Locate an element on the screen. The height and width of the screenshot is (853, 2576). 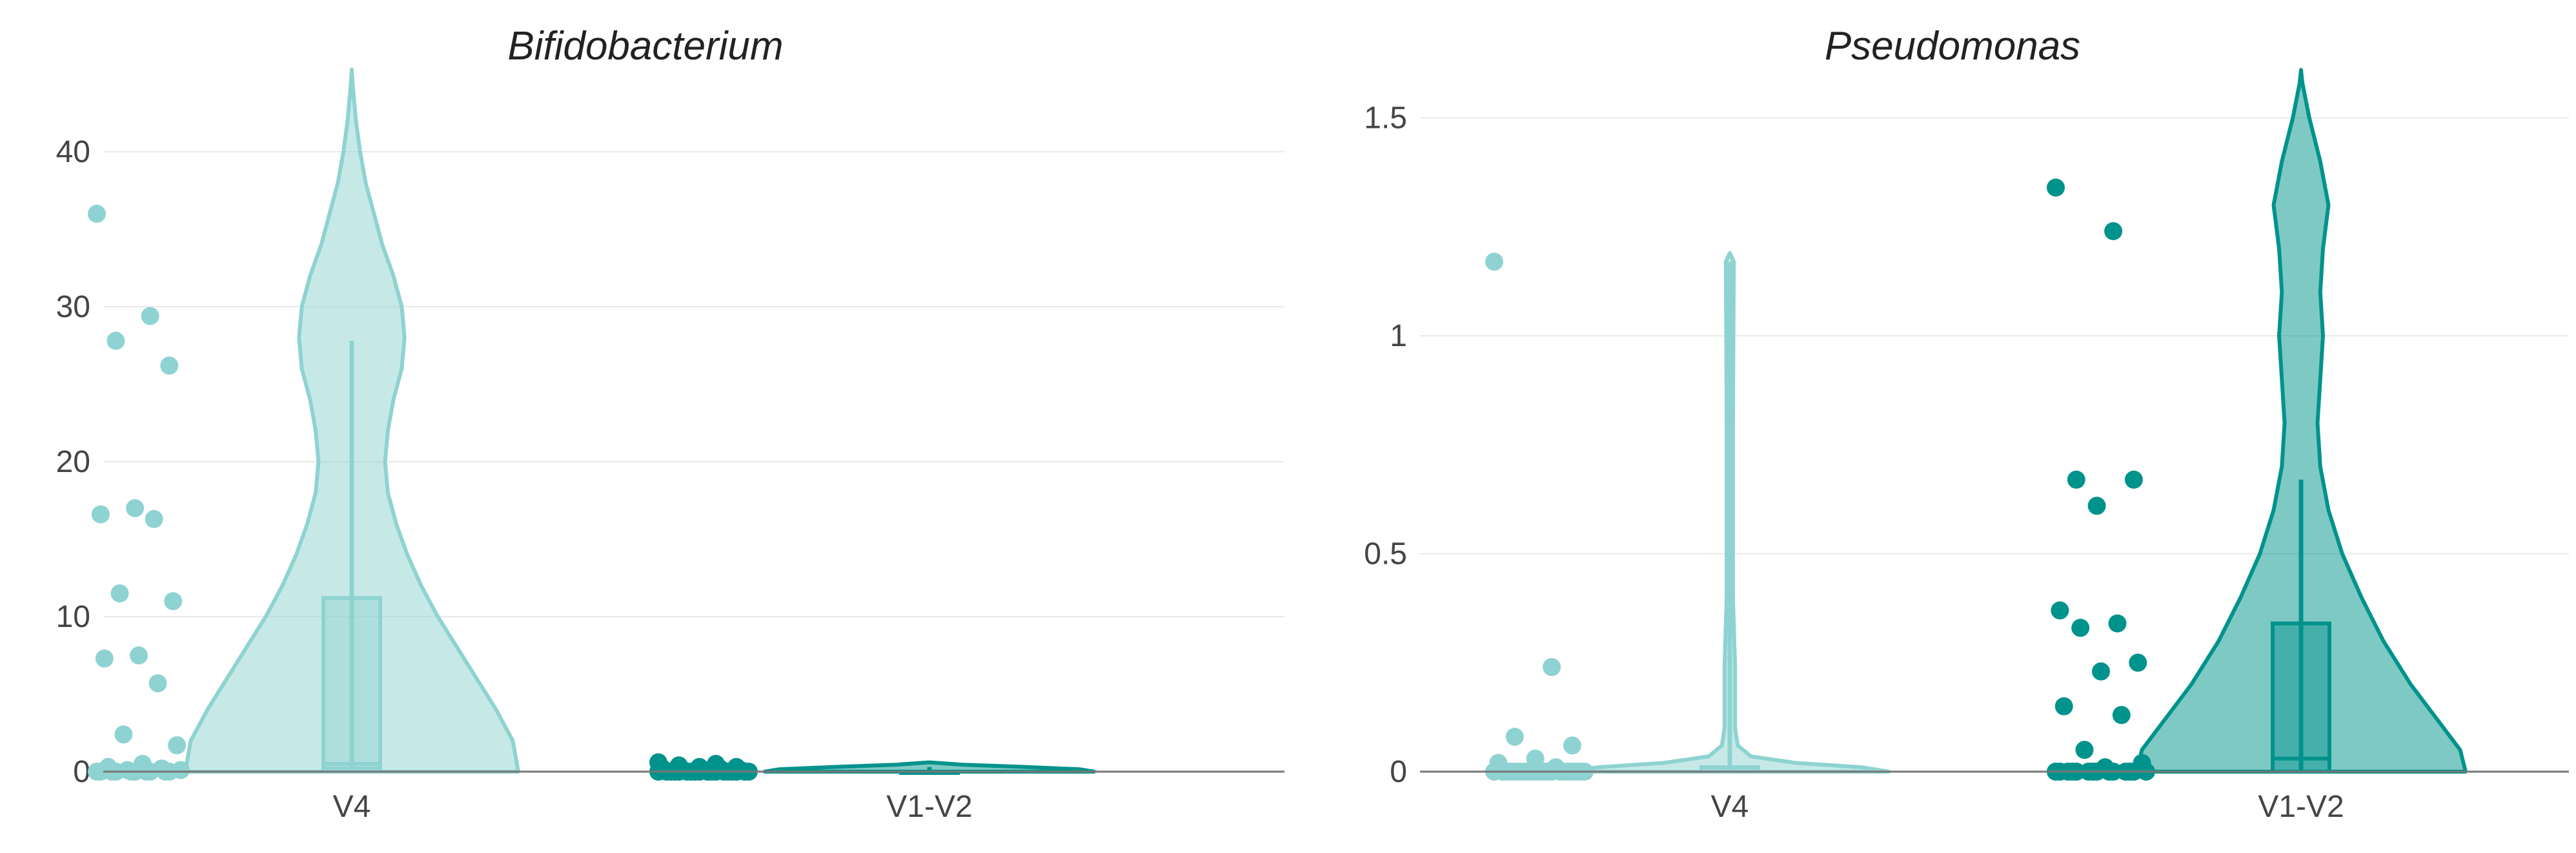
y-tick-label: 30 is located at coordinates (73, 307).